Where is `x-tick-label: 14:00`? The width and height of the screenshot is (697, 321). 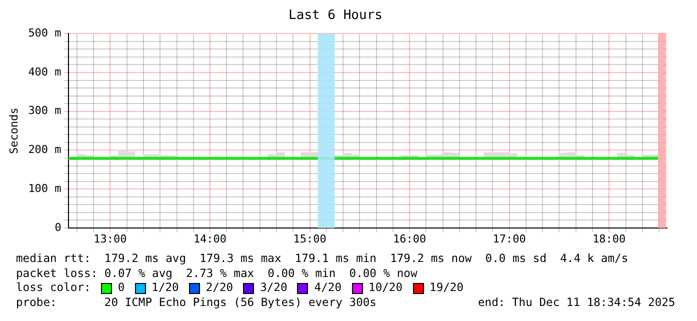 x-tick-label: 14:00 is located at coordinates (210, 239).